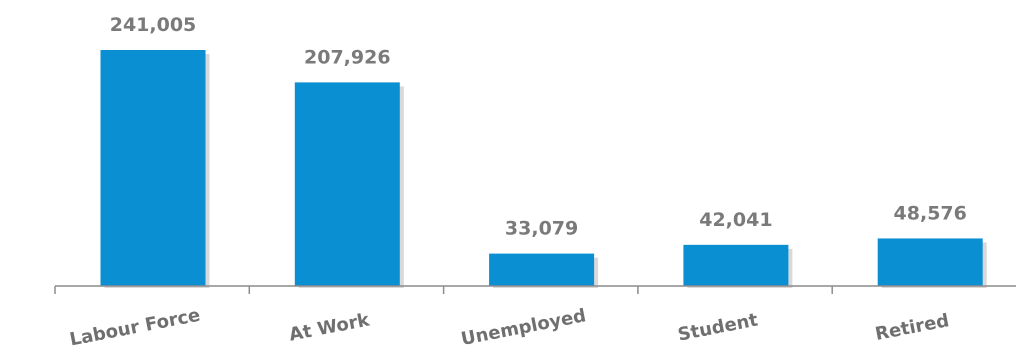  What do you see at coordinates (541, 229) in the screenshot?
I see `value-label: 33,079` at bounding box center [541, 229].